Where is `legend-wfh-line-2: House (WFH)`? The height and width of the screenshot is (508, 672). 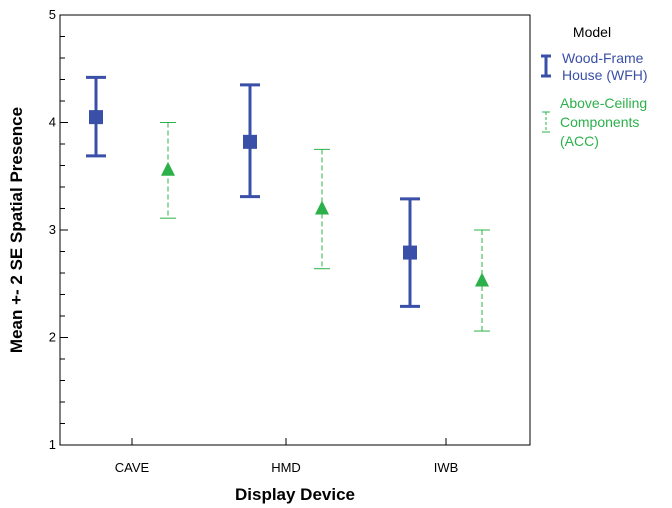 legend-wfh-line-2: House (WFH) is located at coordinates (605, 75).